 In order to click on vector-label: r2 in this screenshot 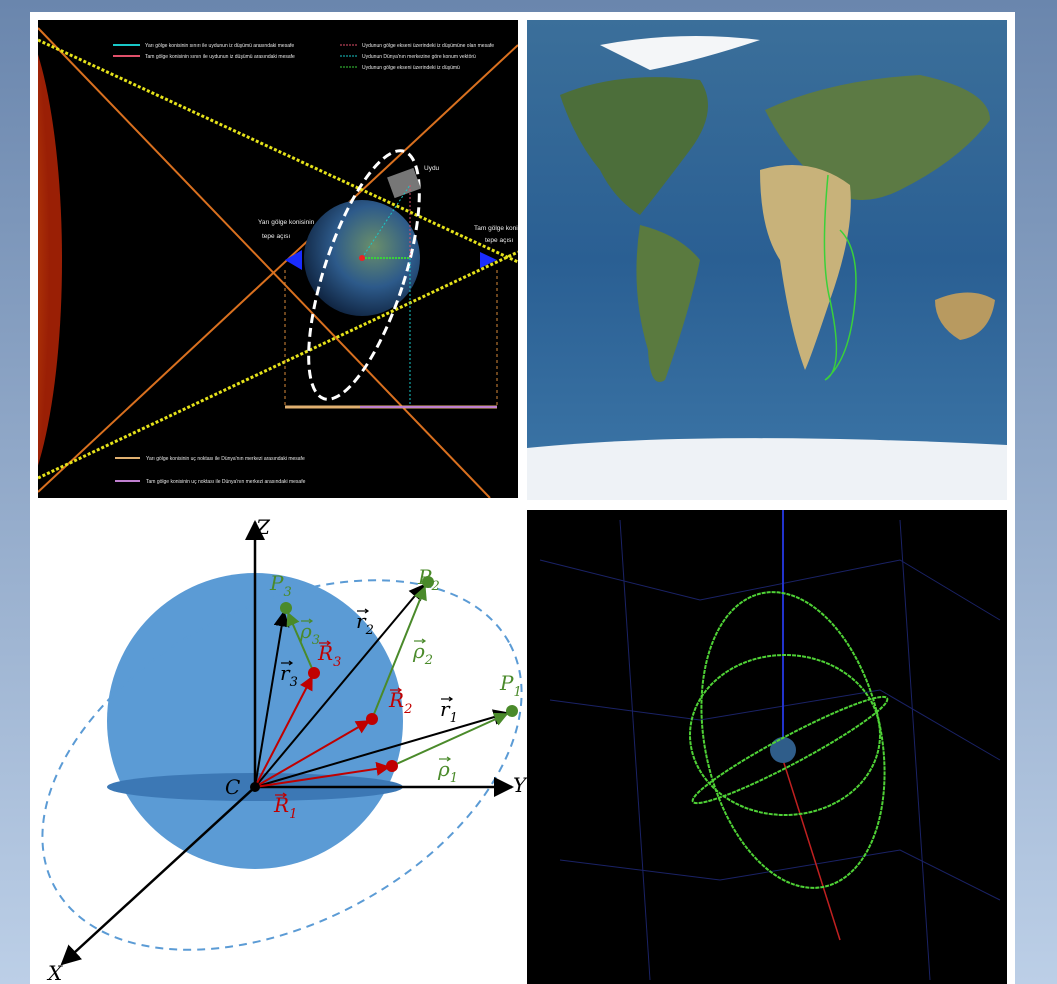, I will do `click(365, 623)`.